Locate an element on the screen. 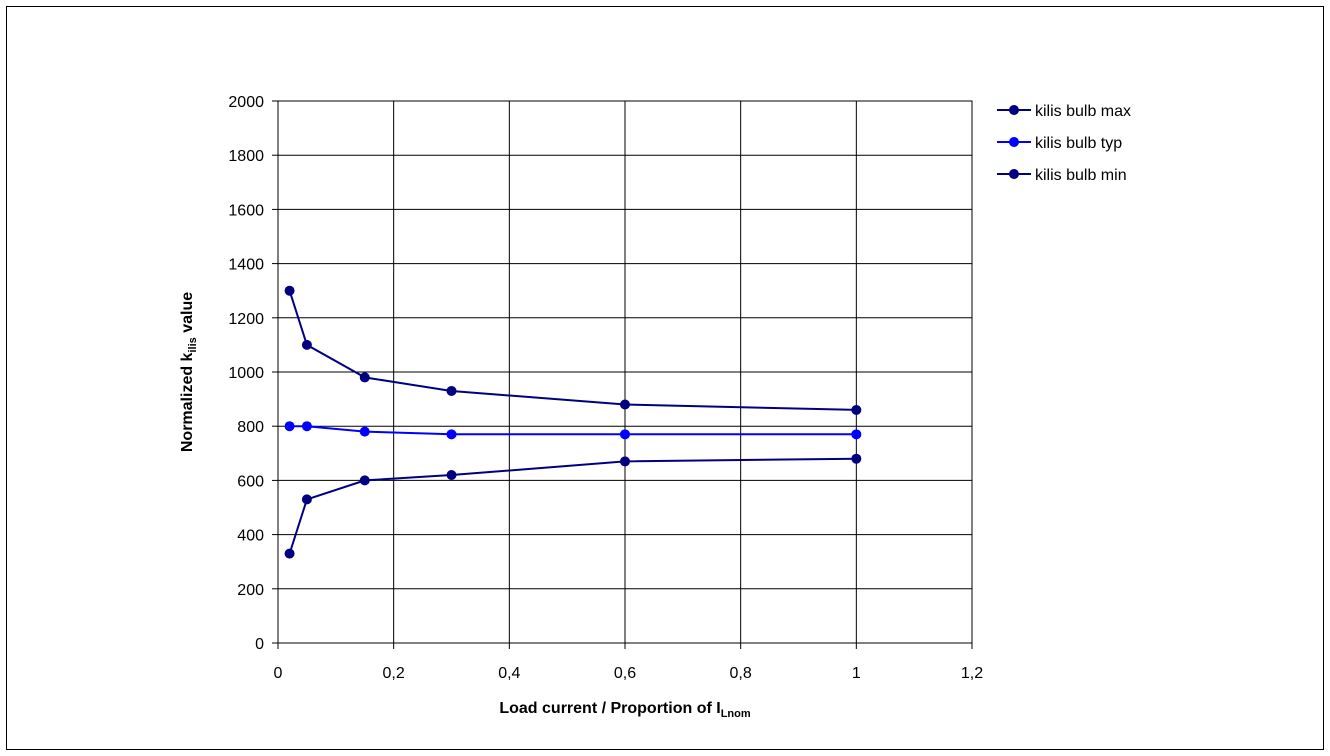 The height and width of the screenshot is (756, 1330). legend-item: kilis bulb min is located at coordinates (1062, 175).